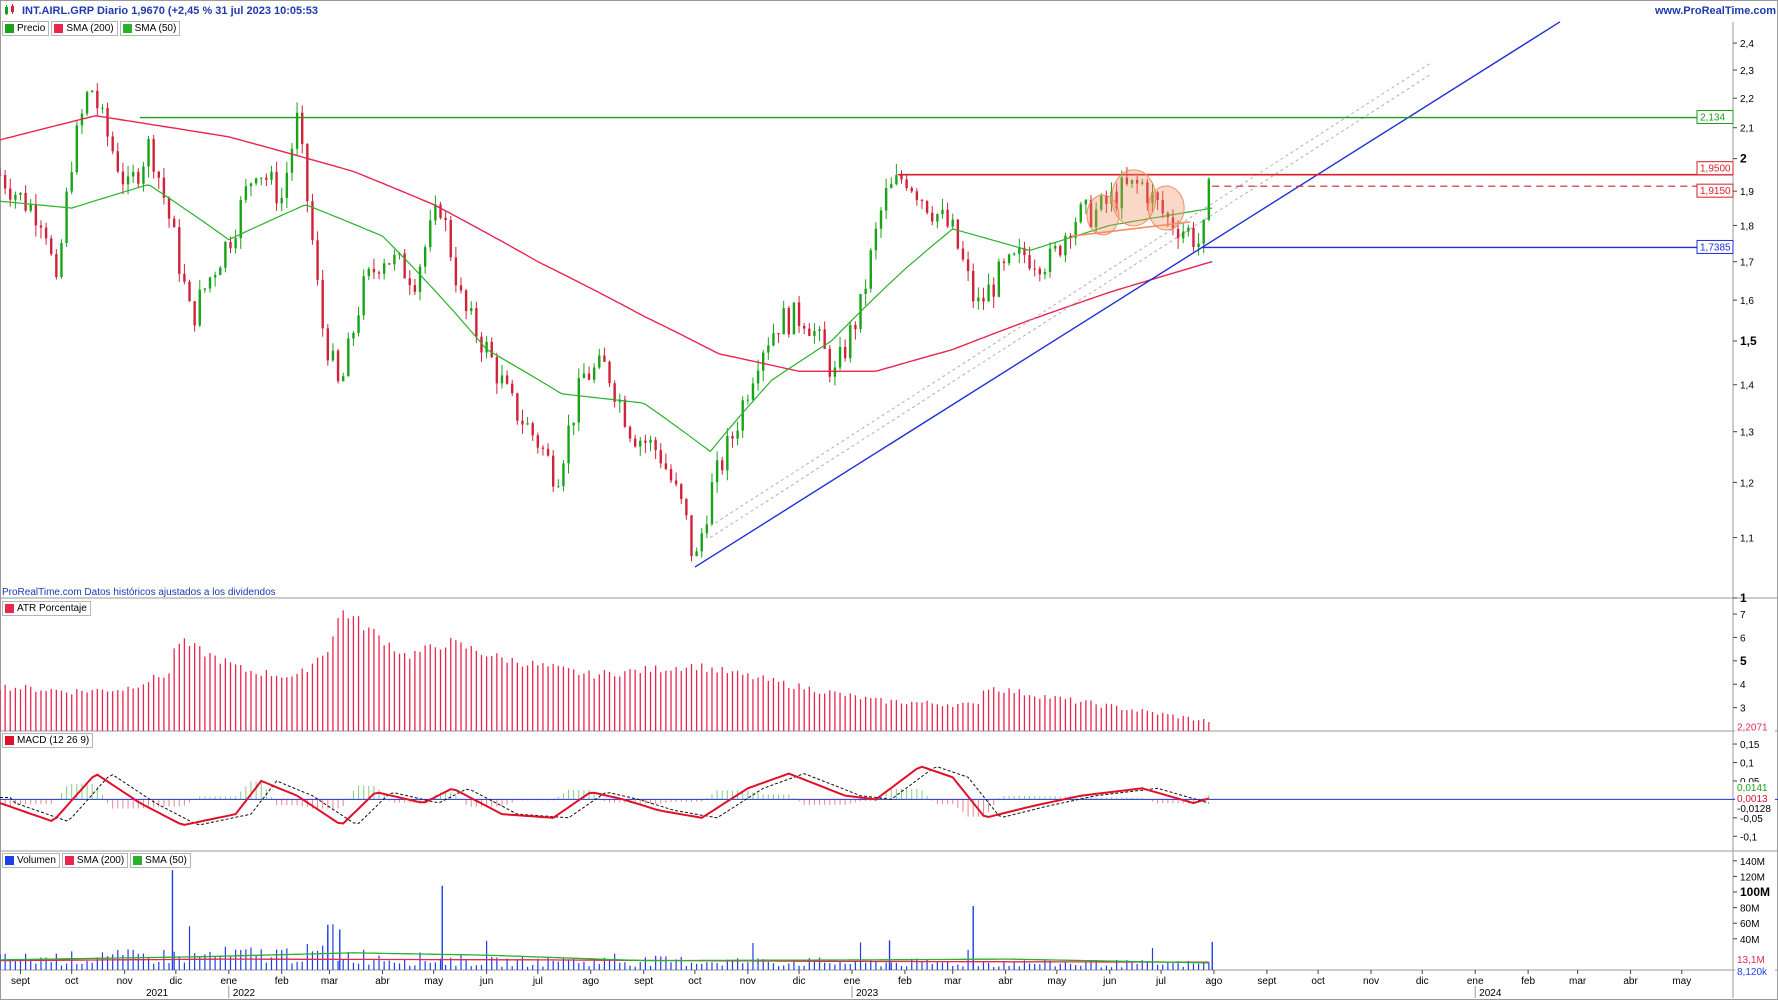  What do you see at coordinates (1747, 764) in the screenshot?
I see `macd-tick-label: 0,1` at bounding box center [1747, 764].